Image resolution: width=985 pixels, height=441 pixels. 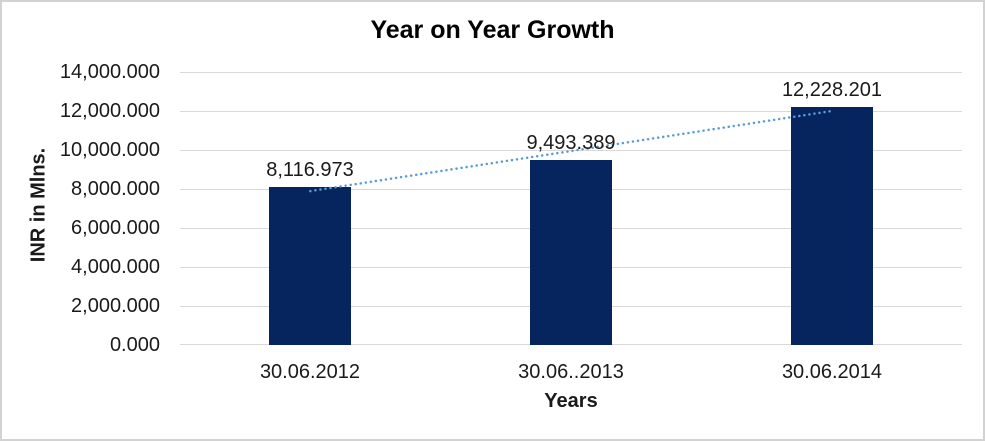 I want to click on x-tick-label: 30.06.2014, so click(x=832, y=372).